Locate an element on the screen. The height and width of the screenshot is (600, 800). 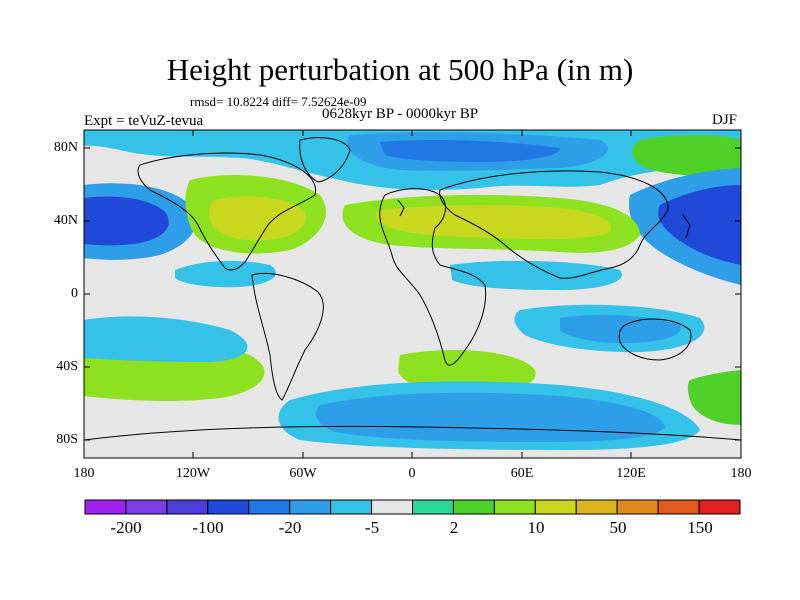
europe-africa-outline is located at coordinates (433, 277).